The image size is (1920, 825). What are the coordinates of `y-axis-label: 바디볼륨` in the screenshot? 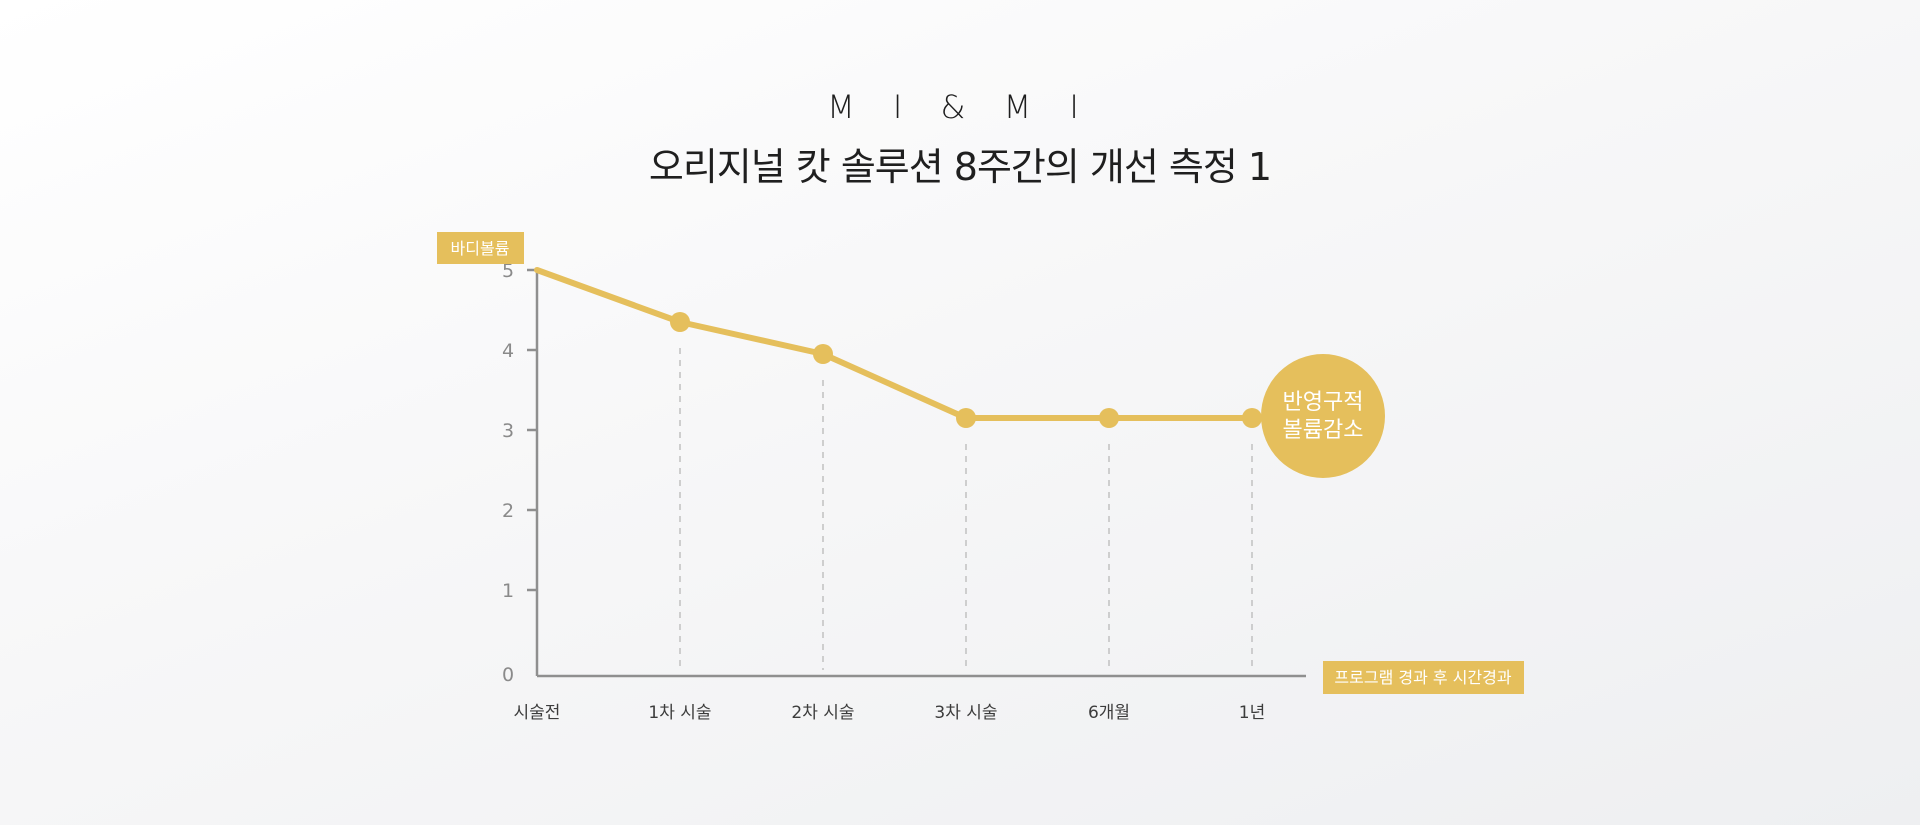 It's located at (480, 248).